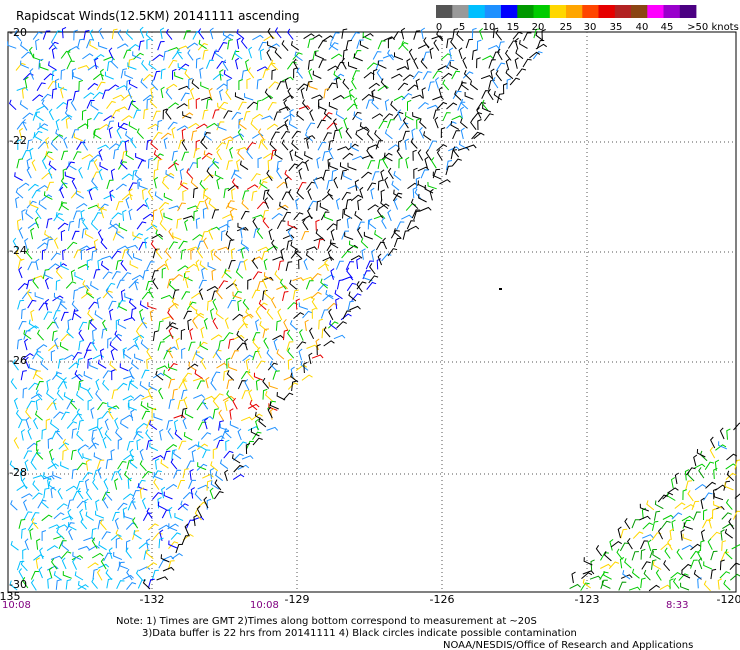 This screenshot has width=740, height=650. I want to click on legend-label: 35, so click(616, 27).